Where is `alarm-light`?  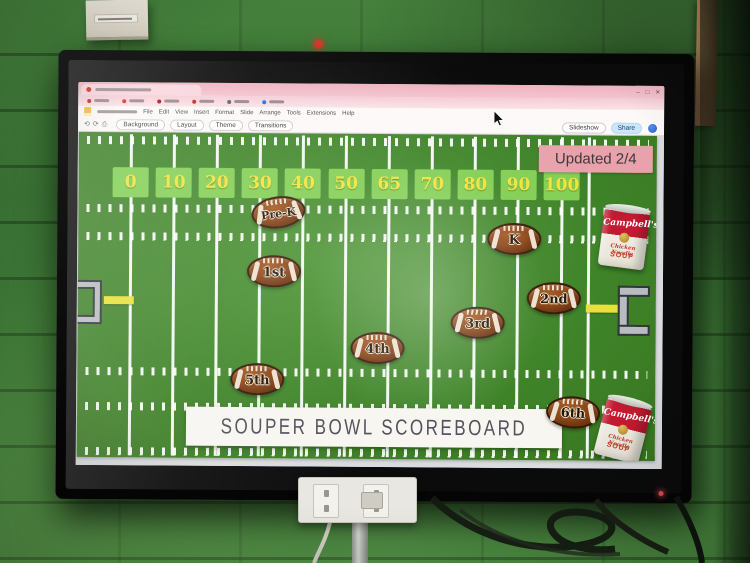
alarm-light is located at coordinates (318, 44).